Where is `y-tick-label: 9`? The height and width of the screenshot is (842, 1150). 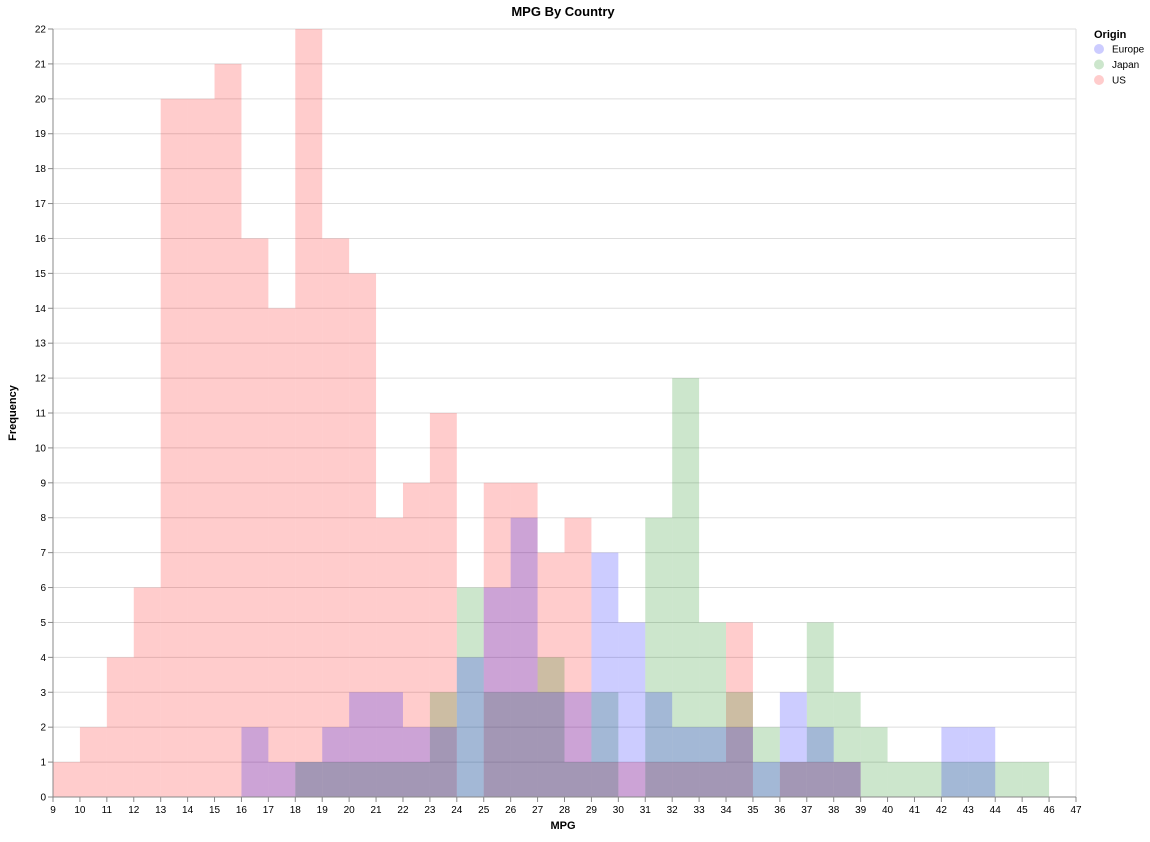 y-tick-label: 9 is located at coordinates (43, 483).